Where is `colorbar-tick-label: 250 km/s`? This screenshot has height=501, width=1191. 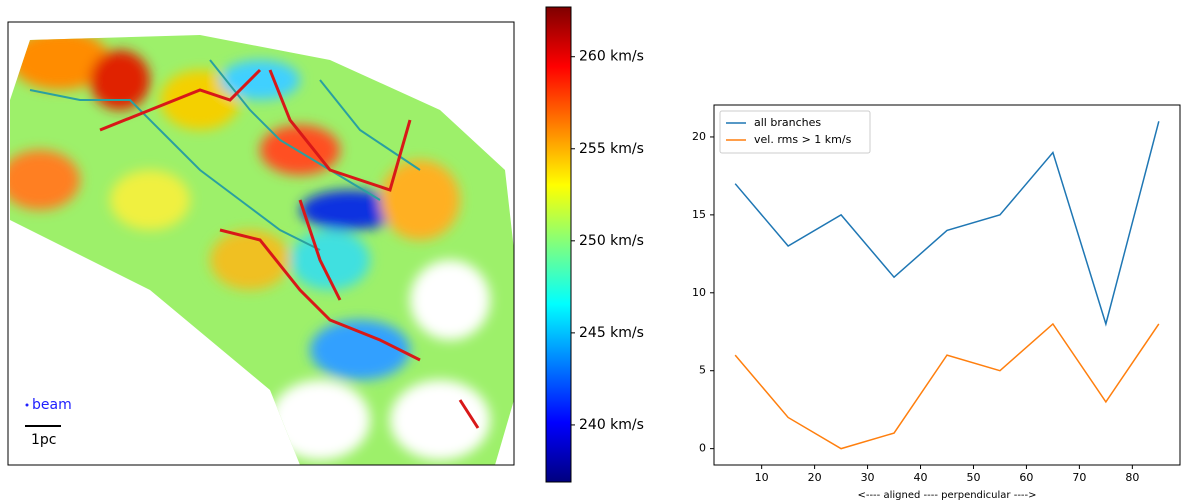 colorbar-tick-label: 250 km/s is located at coordinates (611, 241).